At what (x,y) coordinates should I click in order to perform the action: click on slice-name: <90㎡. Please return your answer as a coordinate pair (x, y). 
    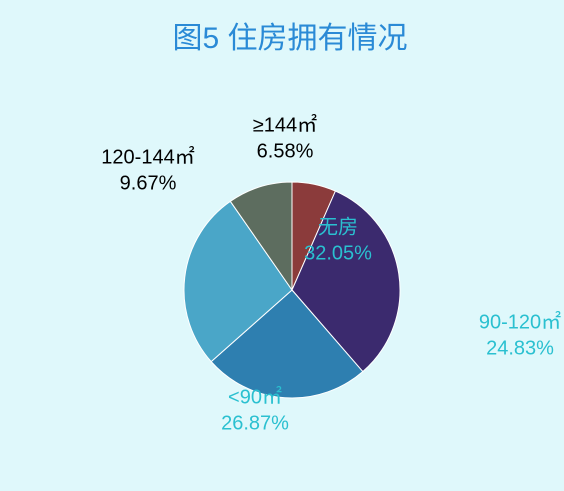
    Looking at the image, I should click on (255, 396).